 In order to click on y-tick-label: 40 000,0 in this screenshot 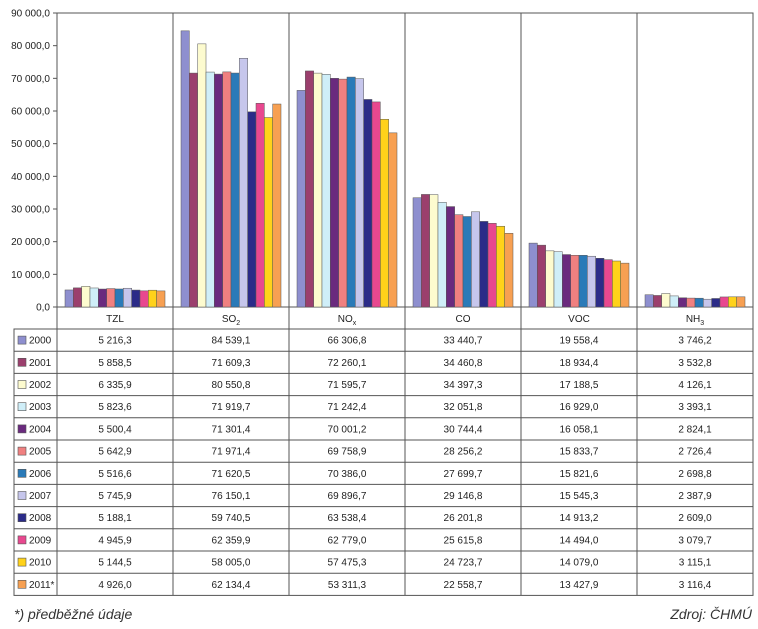, I will do `click(30, 177)`.